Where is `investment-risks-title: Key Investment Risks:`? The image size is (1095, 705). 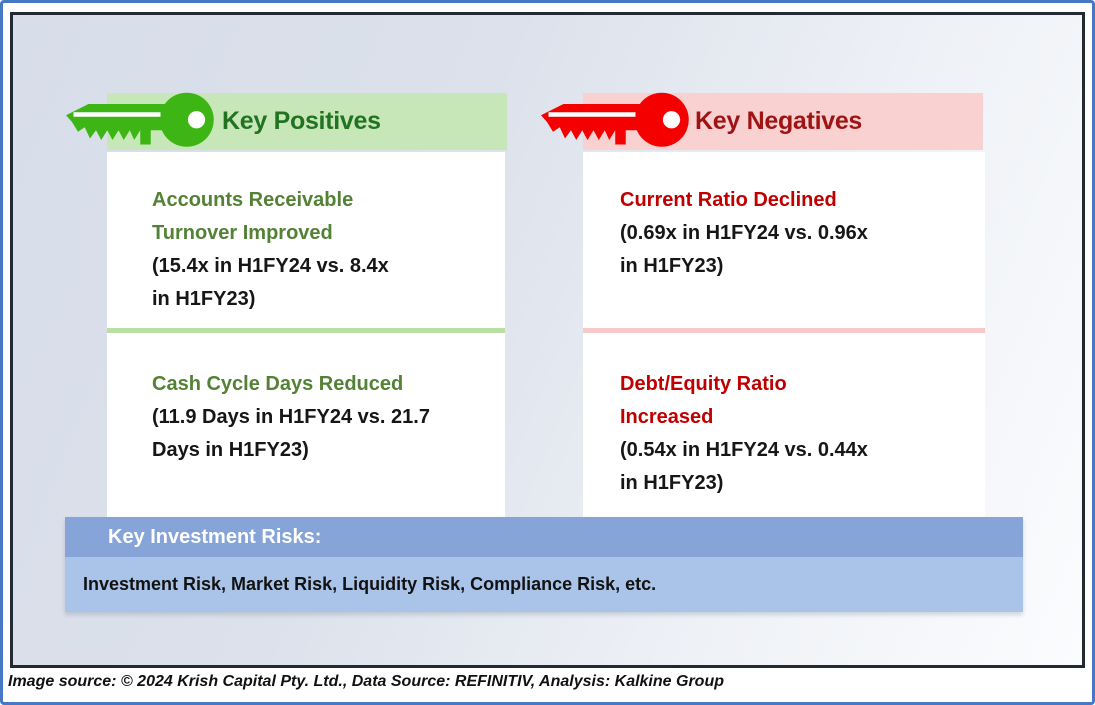
investment-risks-title: Key Investment Risks: is located at coordinates (544, 537).